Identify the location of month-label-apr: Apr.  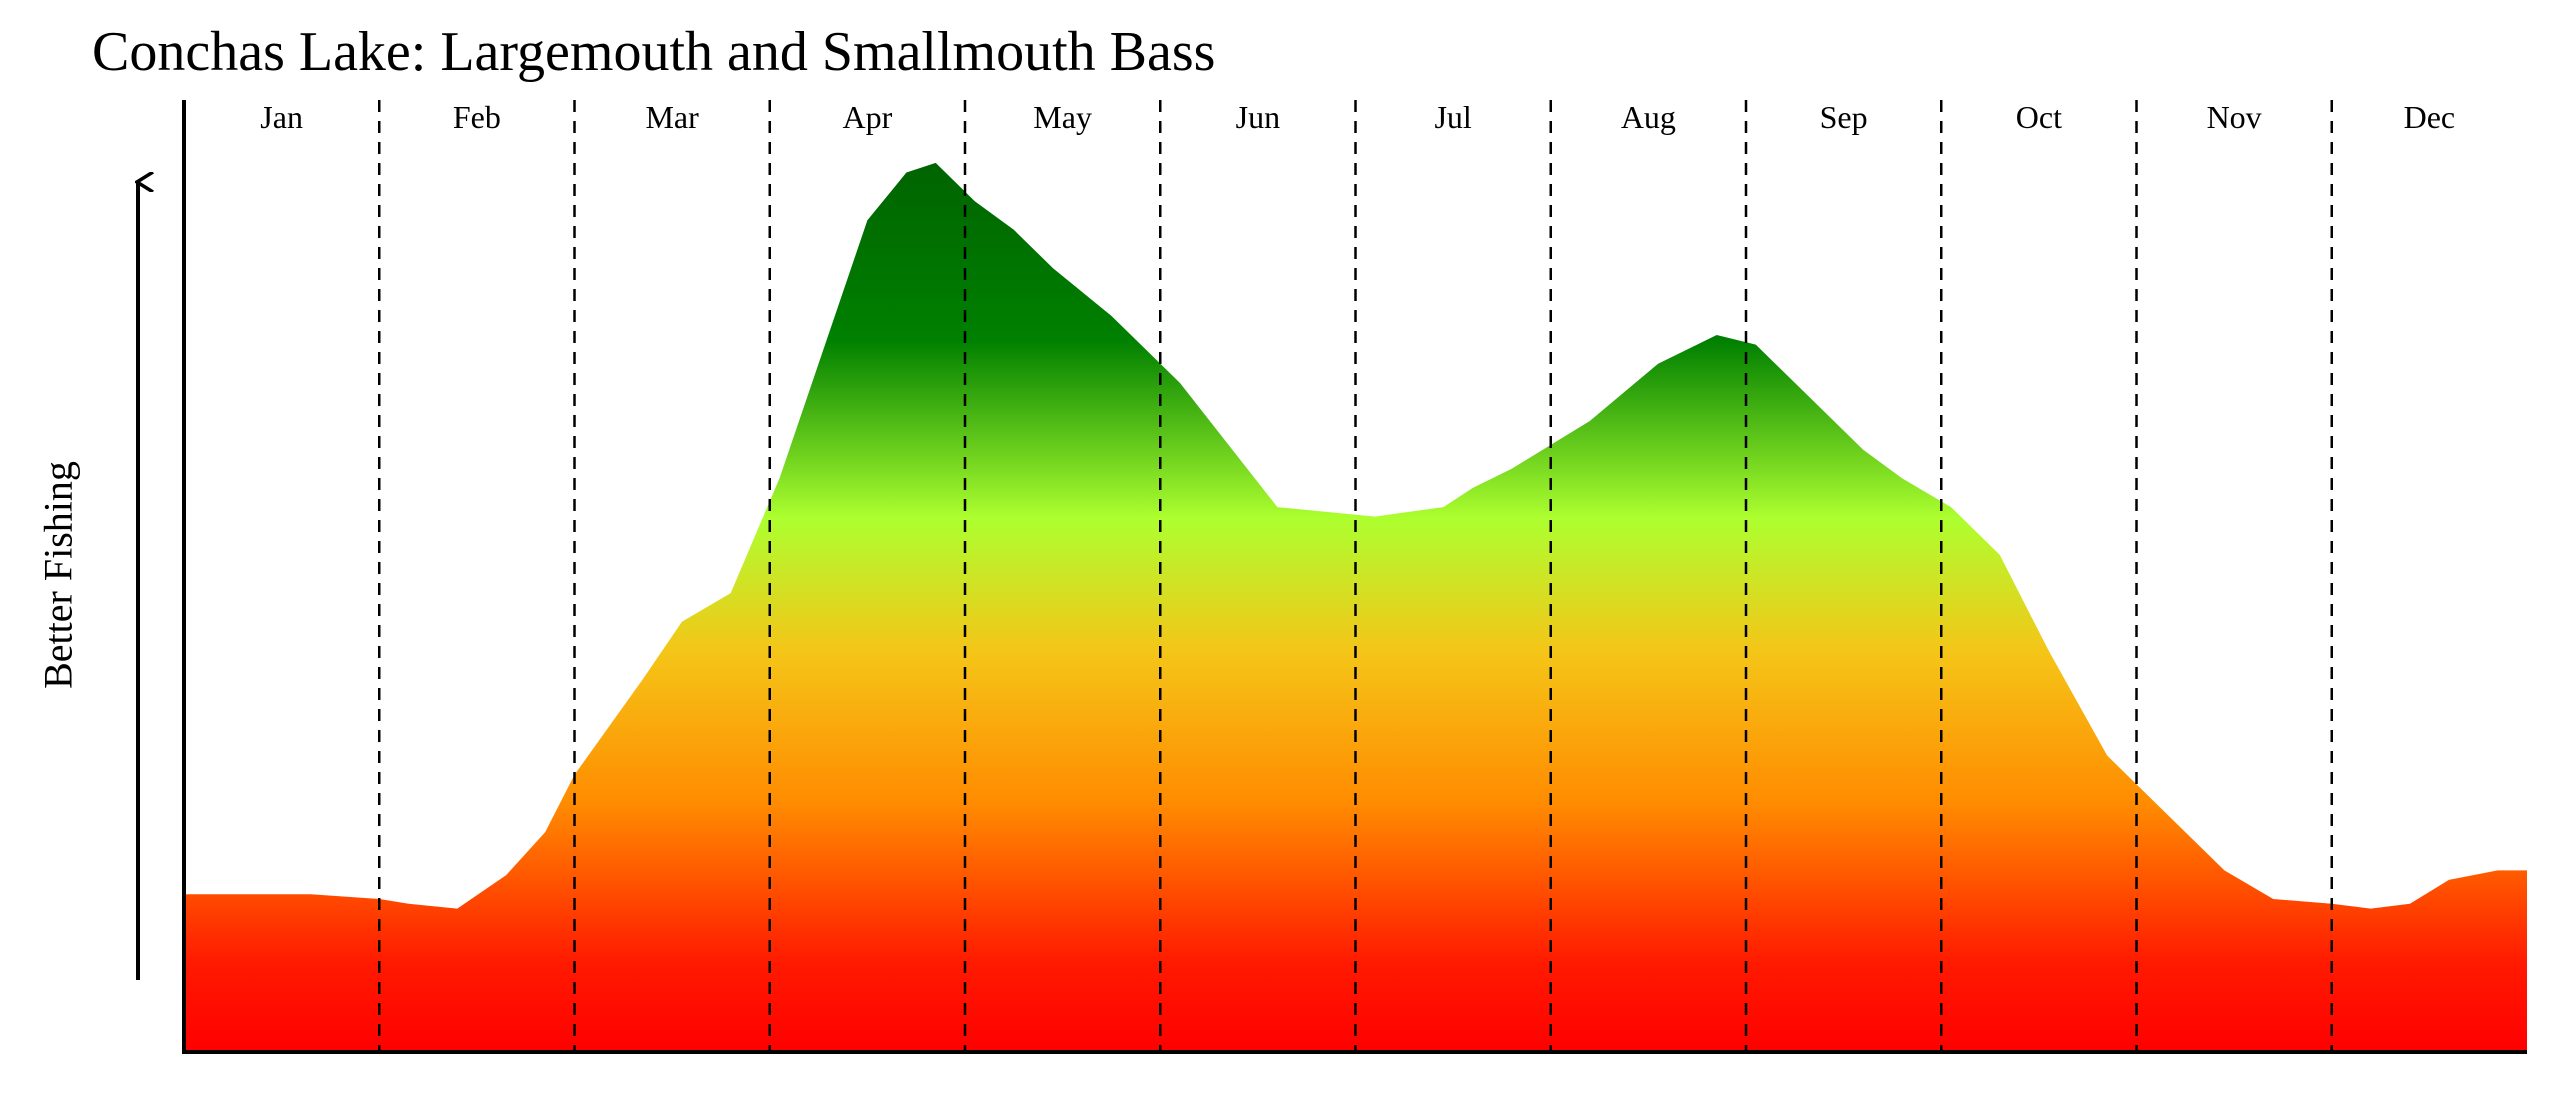
(867, 117).